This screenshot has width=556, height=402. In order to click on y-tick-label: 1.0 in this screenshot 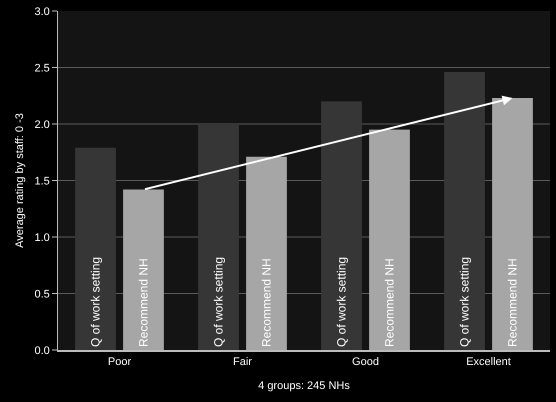, I will do `click(42, 238)`.